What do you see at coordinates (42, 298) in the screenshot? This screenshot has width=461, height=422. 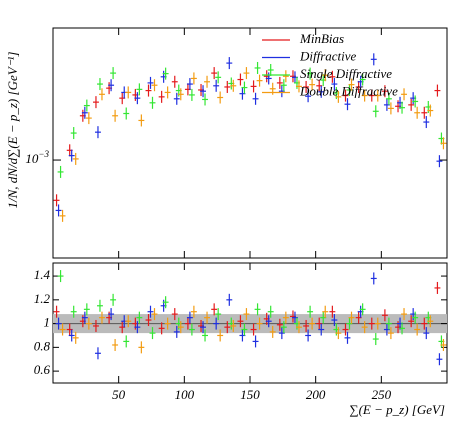 I see `y-tick-label: 1.2` at bounding box center [42, 298].